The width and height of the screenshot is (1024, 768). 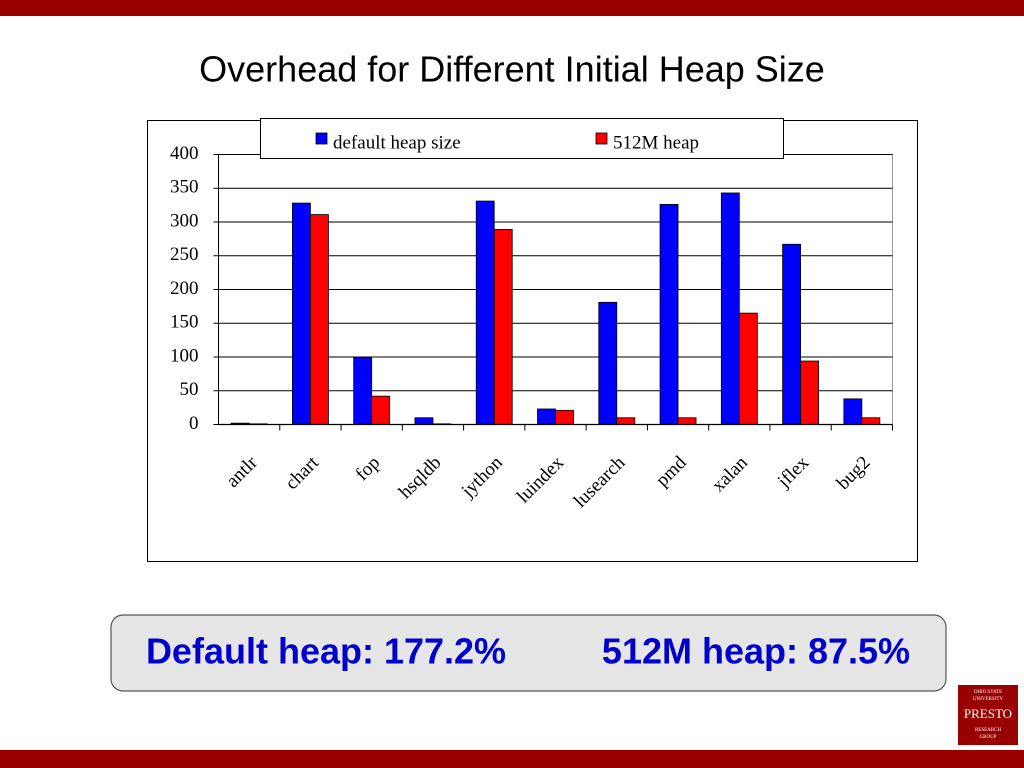 I want to click on y-tick-label: 350, so click(x=184, y=187).